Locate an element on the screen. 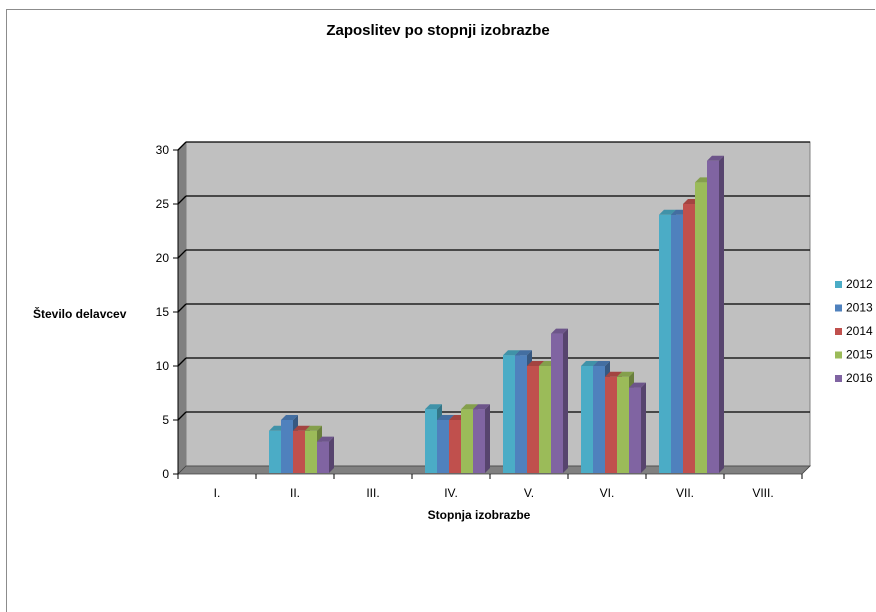 This screenshot has height=612, width=876. y-tick-label: 10 is located at coordinates (163, 366).